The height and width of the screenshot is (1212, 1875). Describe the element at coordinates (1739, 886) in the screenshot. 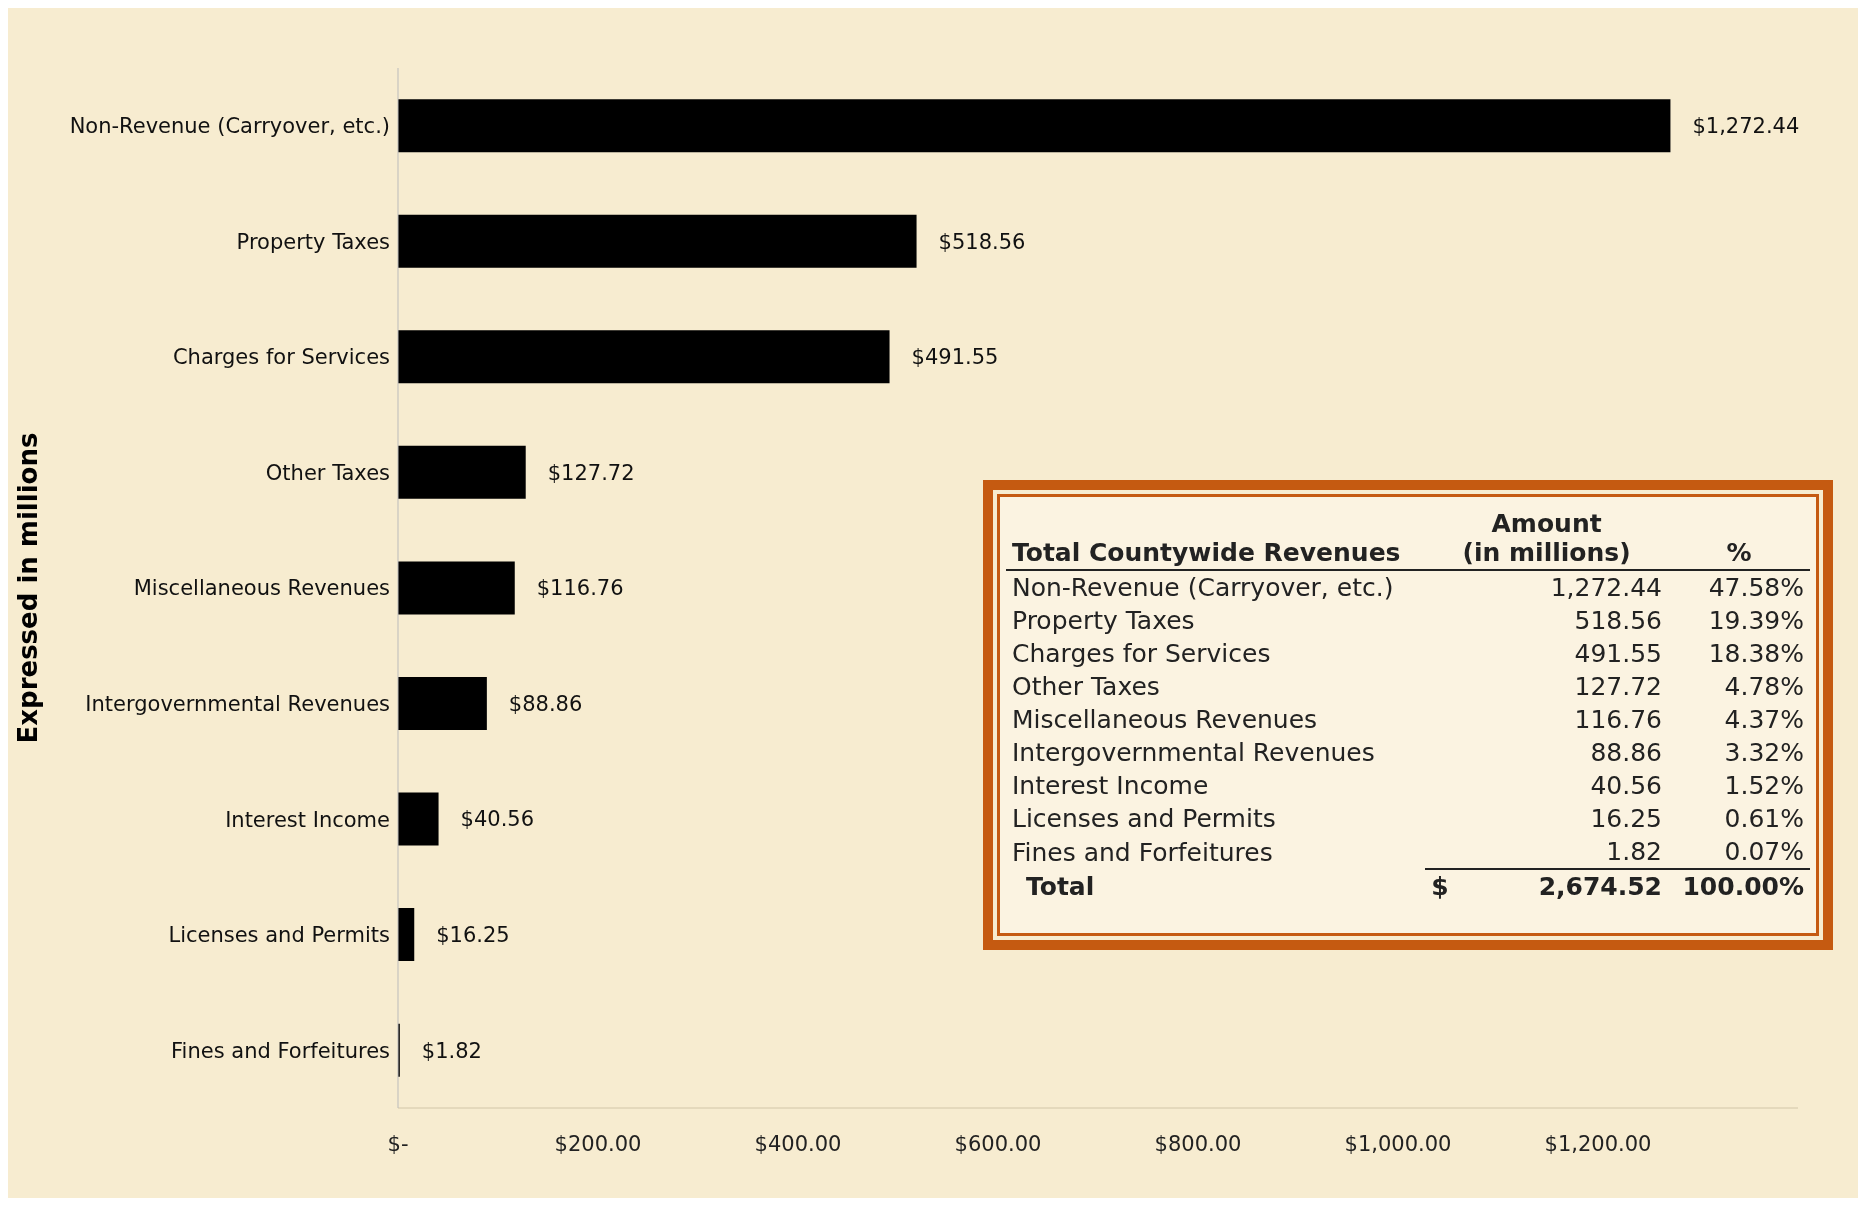

I see `annotation: 100.00%` at that location.